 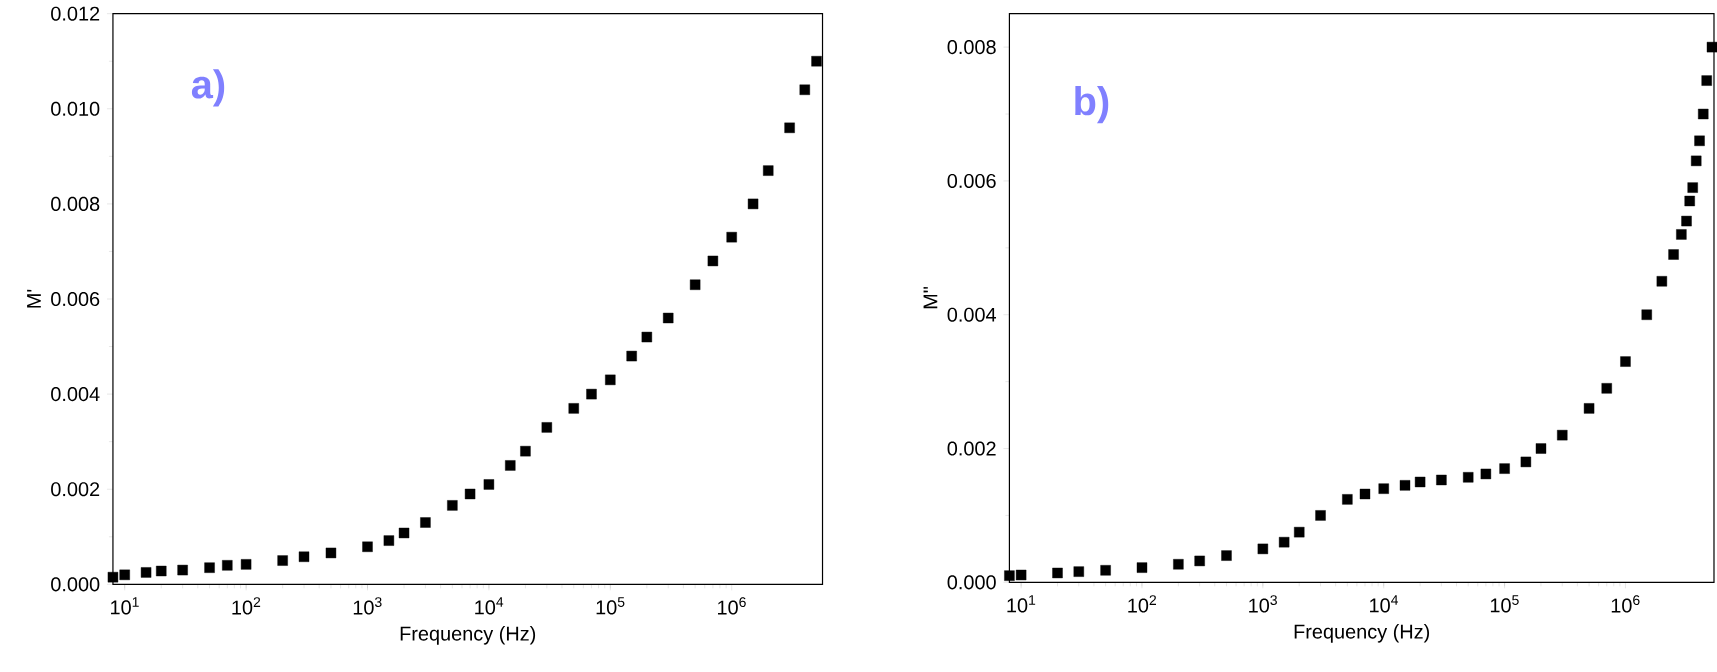 I want to click on annotation: b), so click(x=1092, y=104).